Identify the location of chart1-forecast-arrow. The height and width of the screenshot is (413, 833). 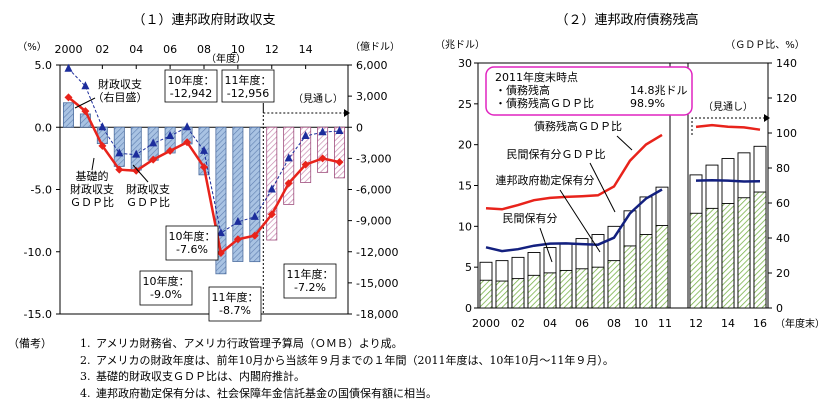
(347, 113).